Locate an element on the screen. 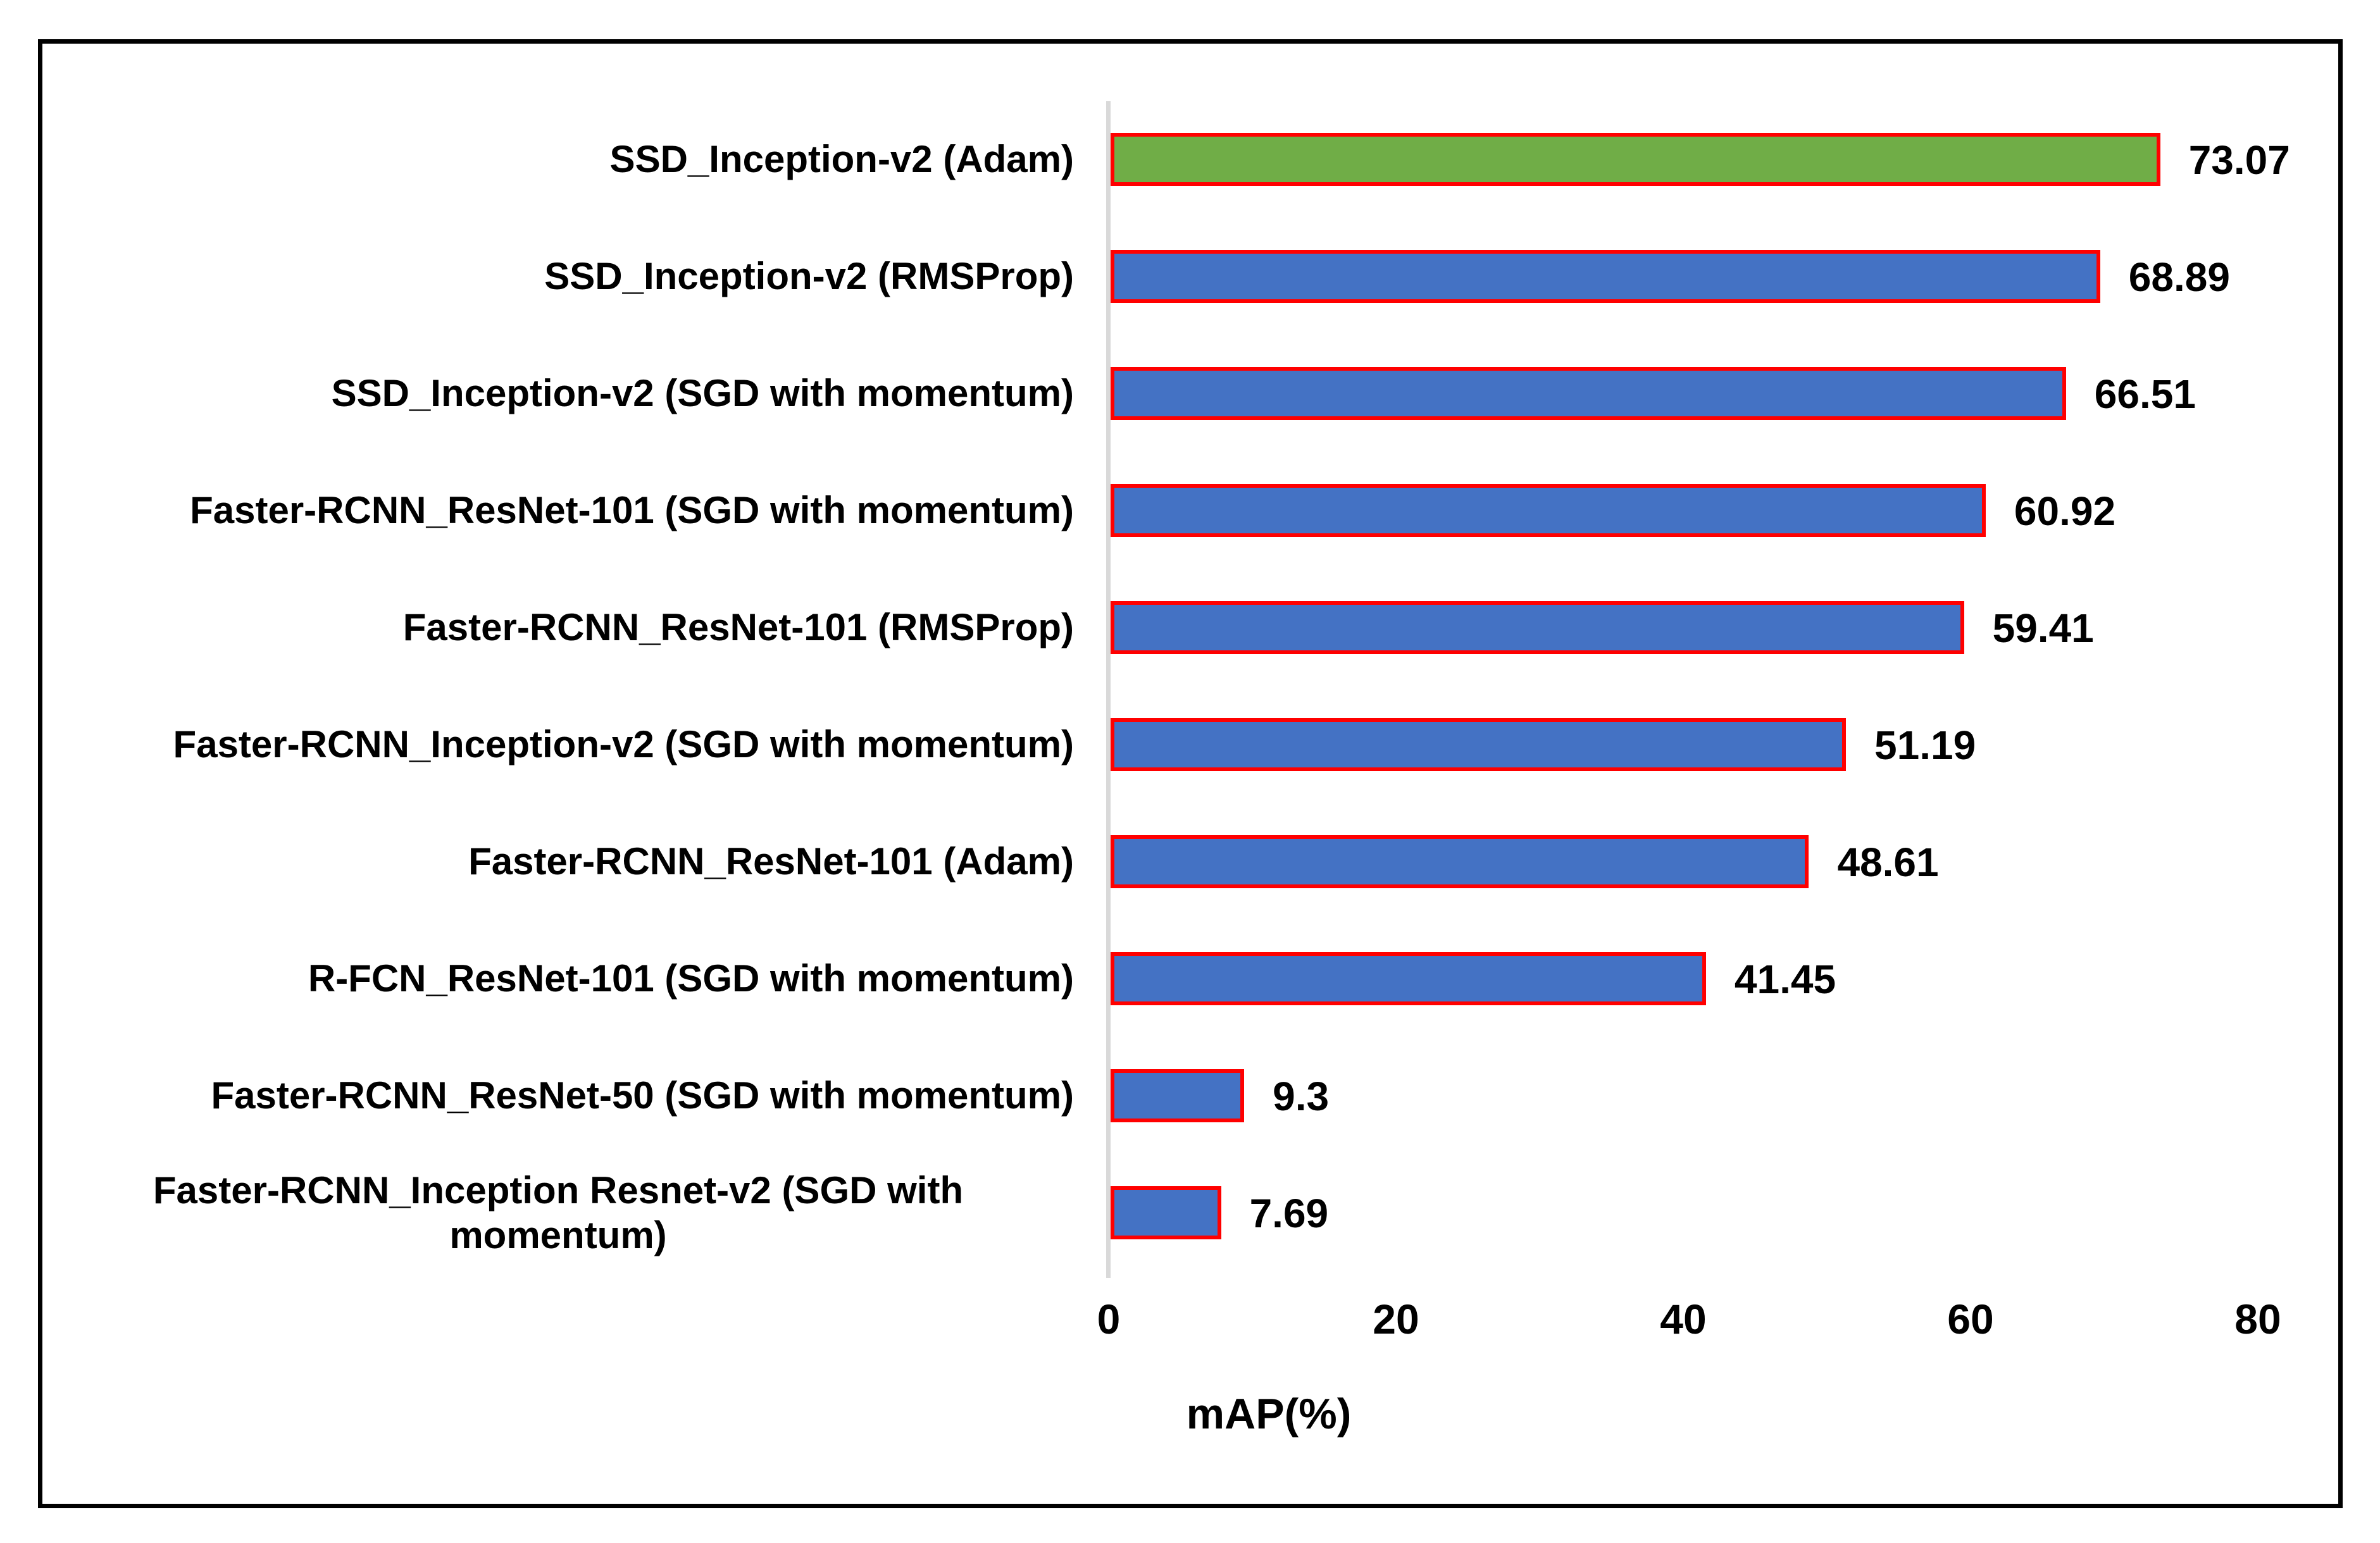 This screenshot has height=1543, width=2380. chart-row: Faster-RCNN_ResNet-101 (Adam) 48.61 is located at coordinates (1190, 861).